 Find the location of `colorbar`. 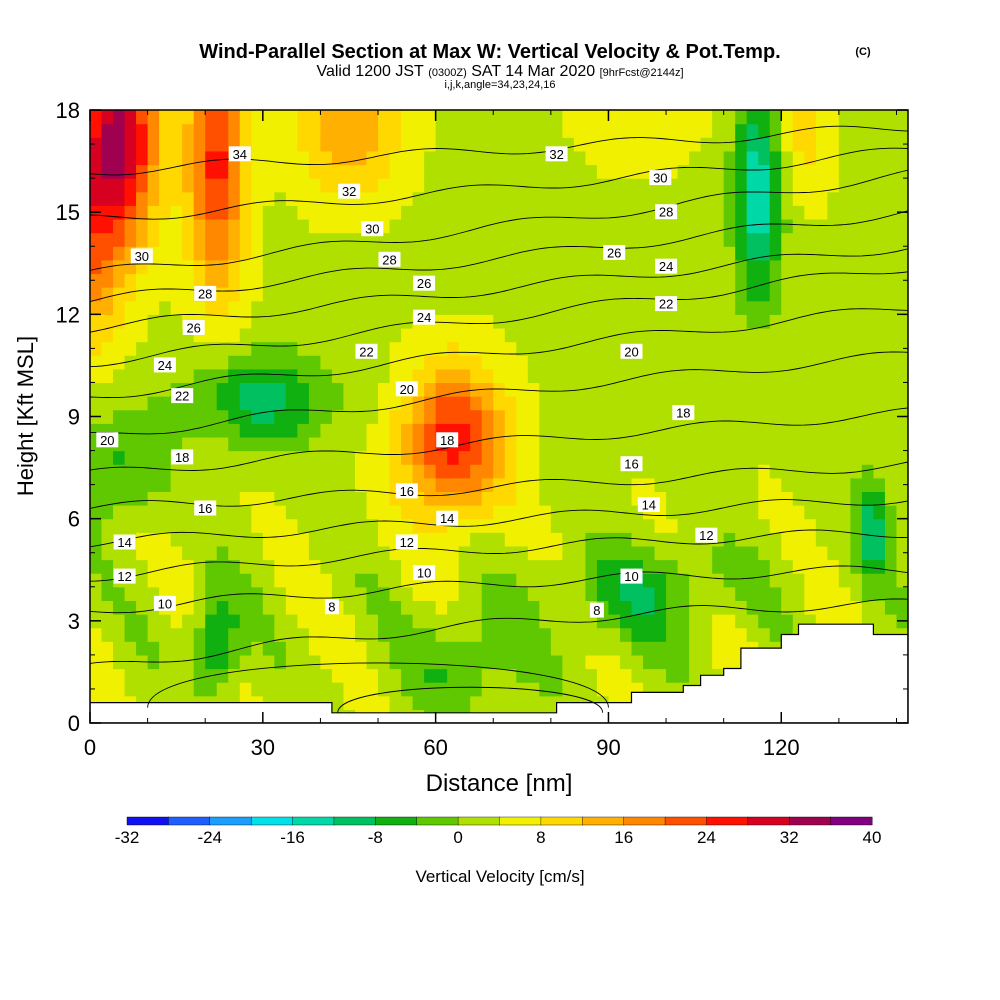

colorbar is located at coordinates (499, 821).